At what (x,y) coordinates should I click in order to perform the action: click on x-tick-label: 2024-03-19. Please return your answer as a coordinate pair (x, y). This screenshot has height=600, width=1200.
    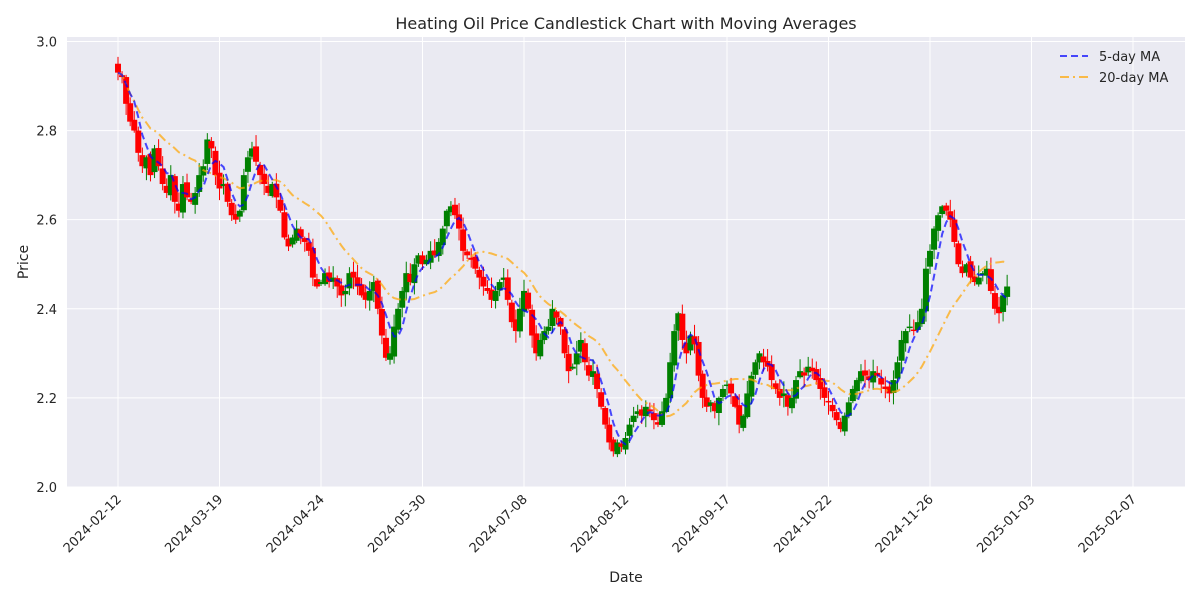
    Looking at the image, I should click on (194, 524).